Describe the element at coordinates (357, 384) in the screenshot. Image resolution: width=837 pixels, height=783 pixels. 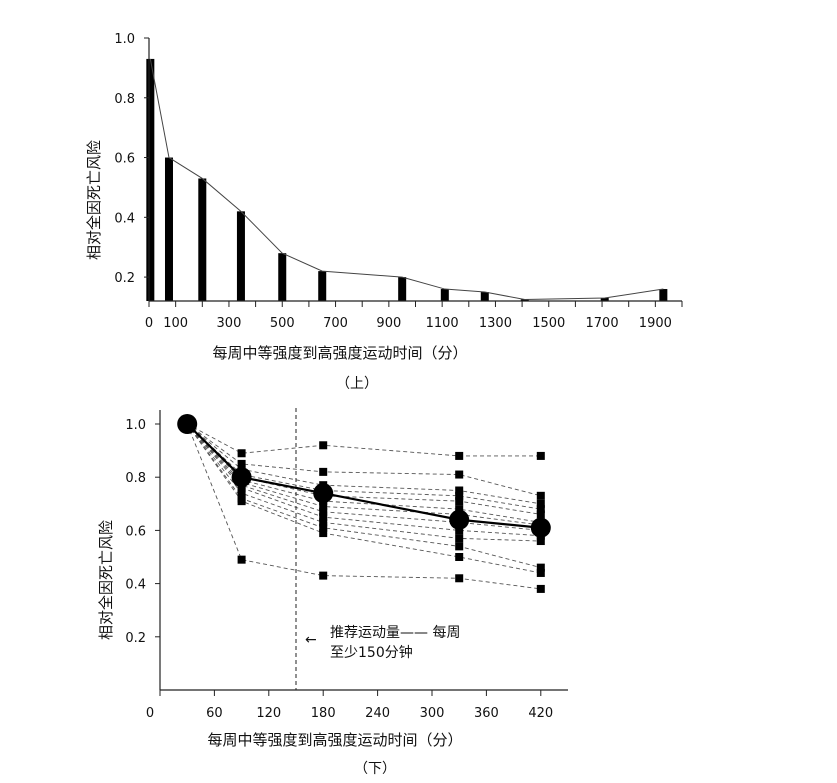
I see `top-panel-label: （上）` at that location.